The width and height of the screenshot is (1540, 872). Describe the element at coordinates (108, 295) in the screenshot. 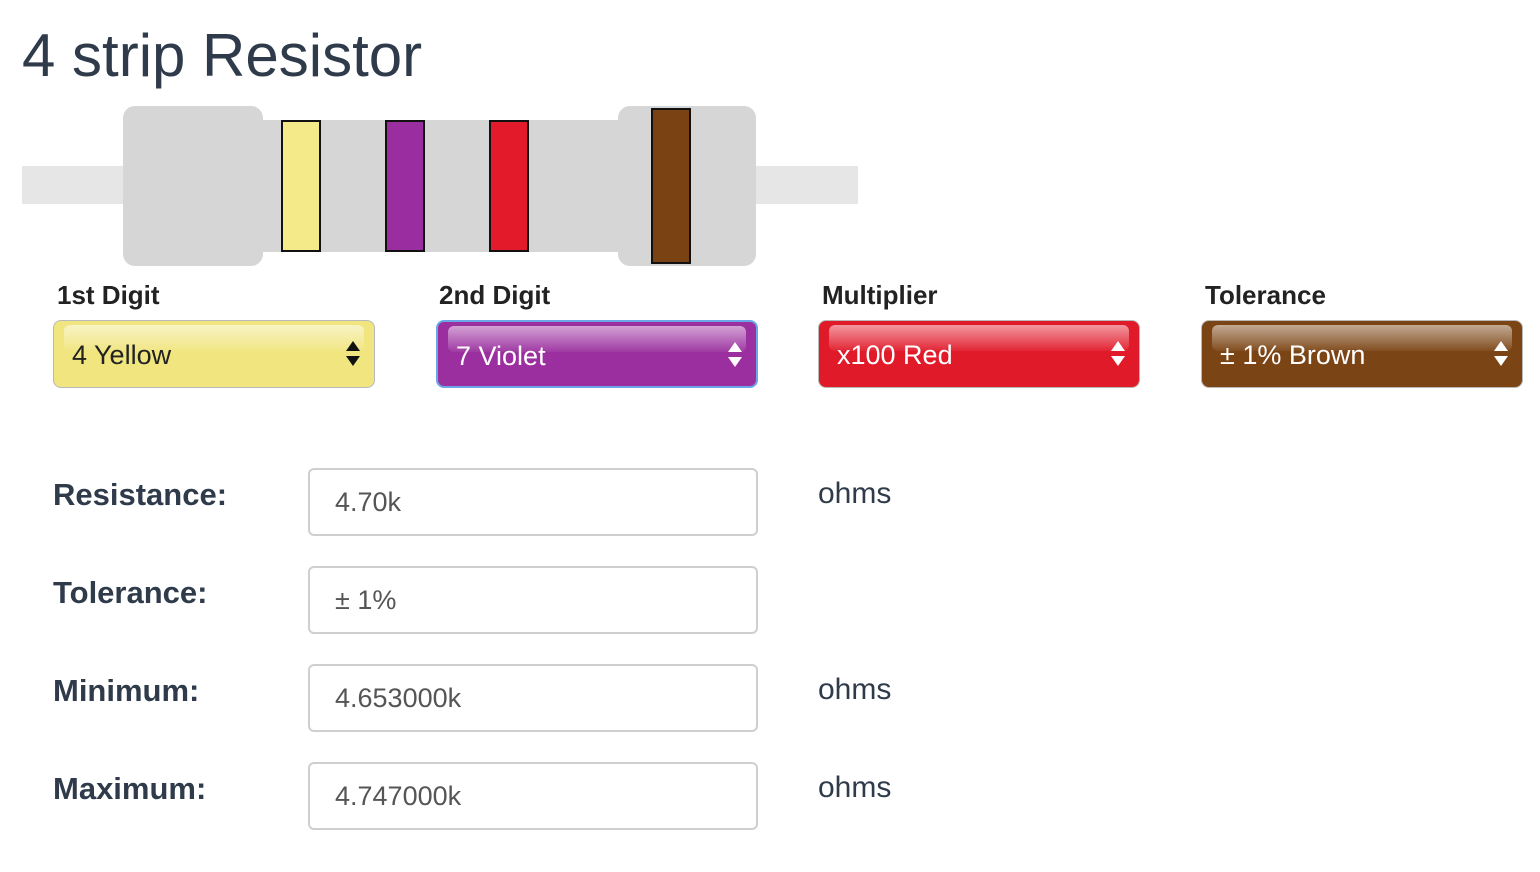

I see `first-digit-label: 1st Digit` at that location.